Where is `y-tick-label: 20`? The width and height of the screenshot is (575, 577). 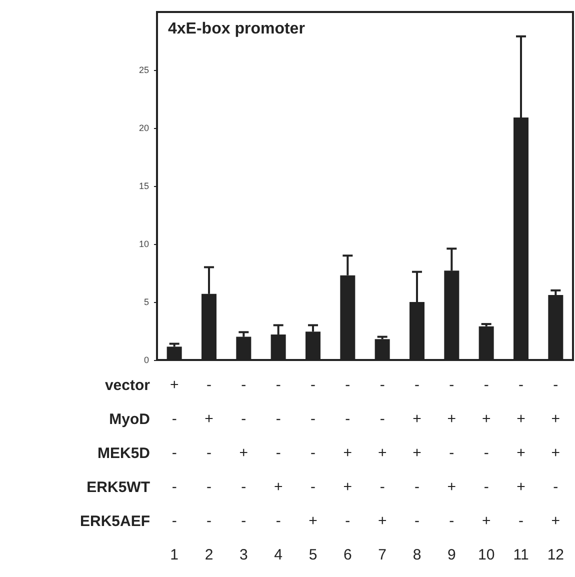
y-tick-label: 20 is located at coordinates (143, 128).